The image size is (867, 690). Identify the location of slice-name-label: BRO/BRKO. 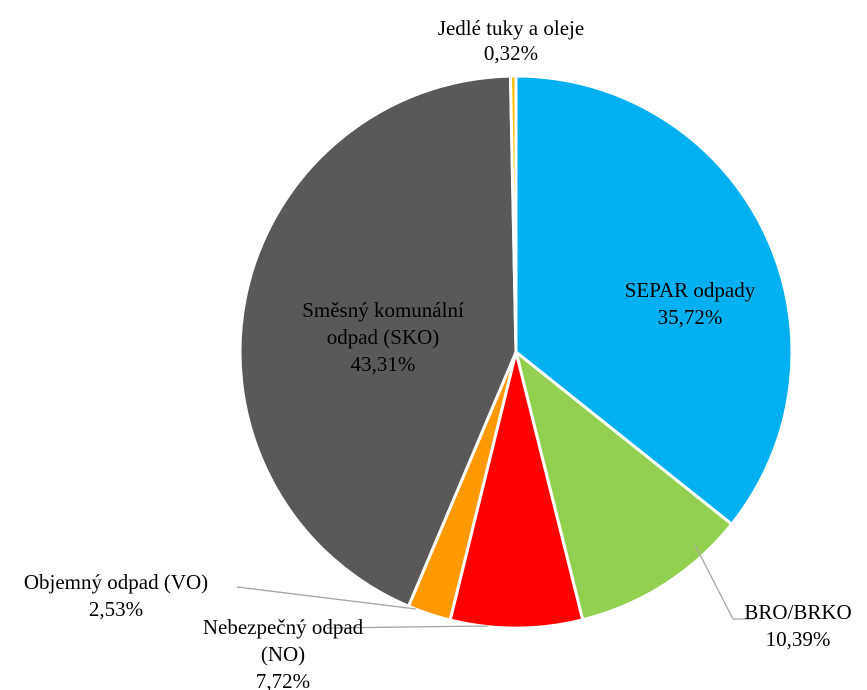
(797, 612).